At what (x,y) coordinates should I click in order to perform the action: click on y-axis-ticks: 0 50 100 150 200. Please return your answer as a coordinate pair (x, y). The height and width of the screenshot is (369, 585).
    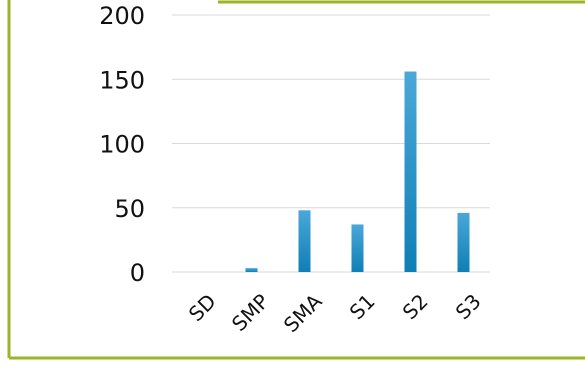
    Looking at the image, I should click on (122, 144).